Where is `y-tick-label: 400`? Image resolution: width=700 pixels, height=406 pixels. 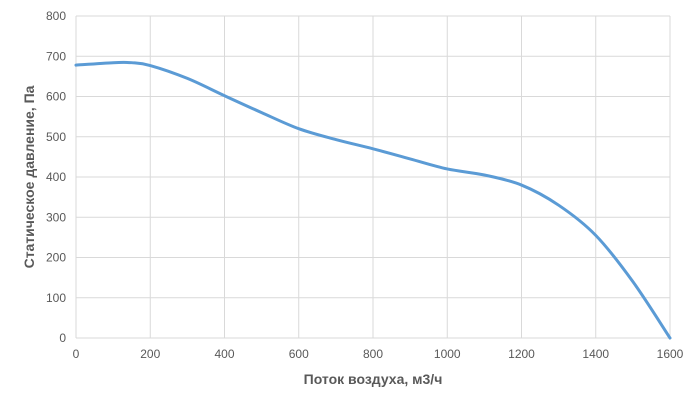 y-tick-label: 400 is located at coordinates (56, 177).